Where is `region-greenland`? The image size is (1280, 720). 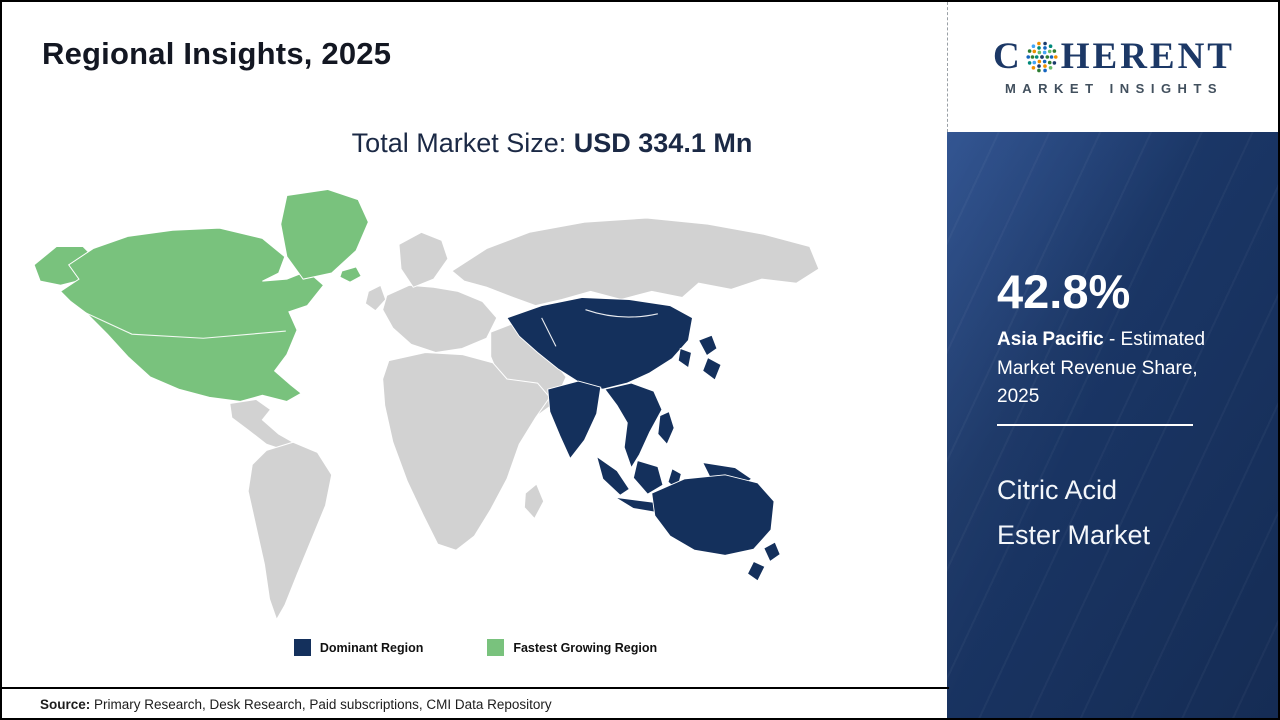
region-greenland is located at coordinates (324, 234).